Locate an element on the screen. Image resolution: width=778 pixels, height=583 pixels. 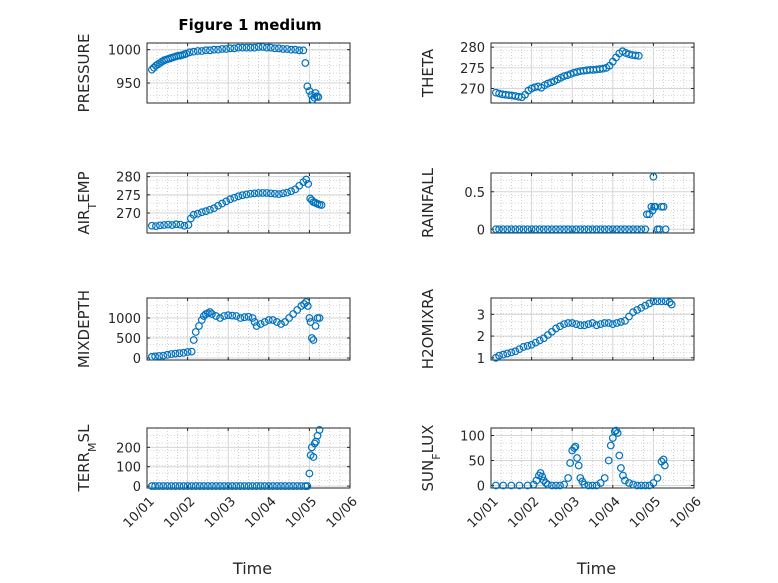
y-tick-label: 200 is located at coordinates (128, 448).